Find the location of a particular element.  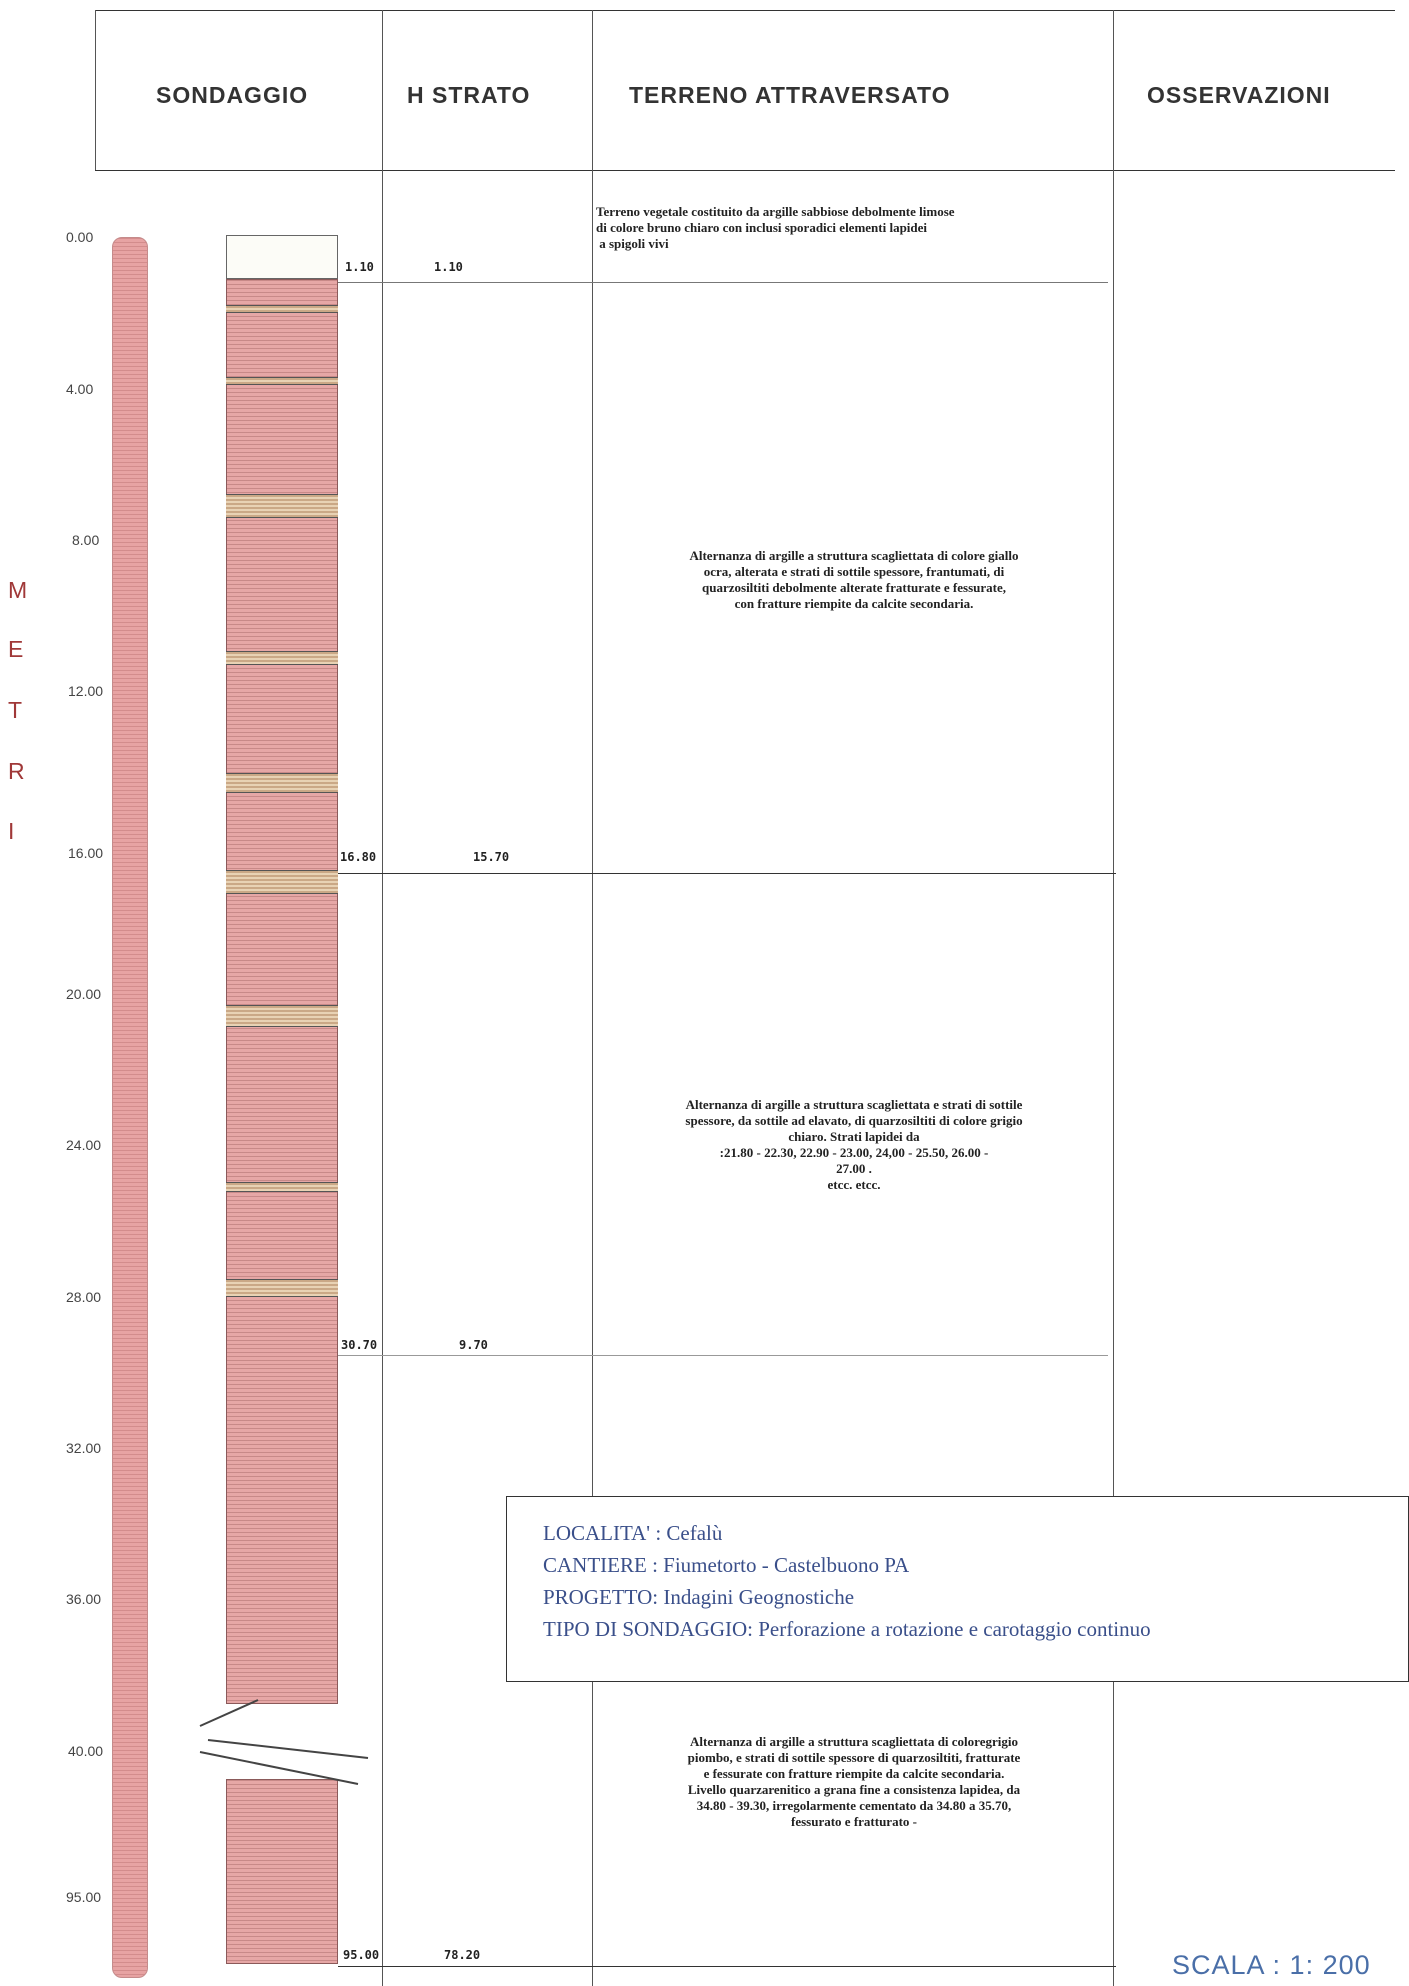

info-progetto: PROGETTO: Indagini Geognostiche is located at coordinates (699, 1597).